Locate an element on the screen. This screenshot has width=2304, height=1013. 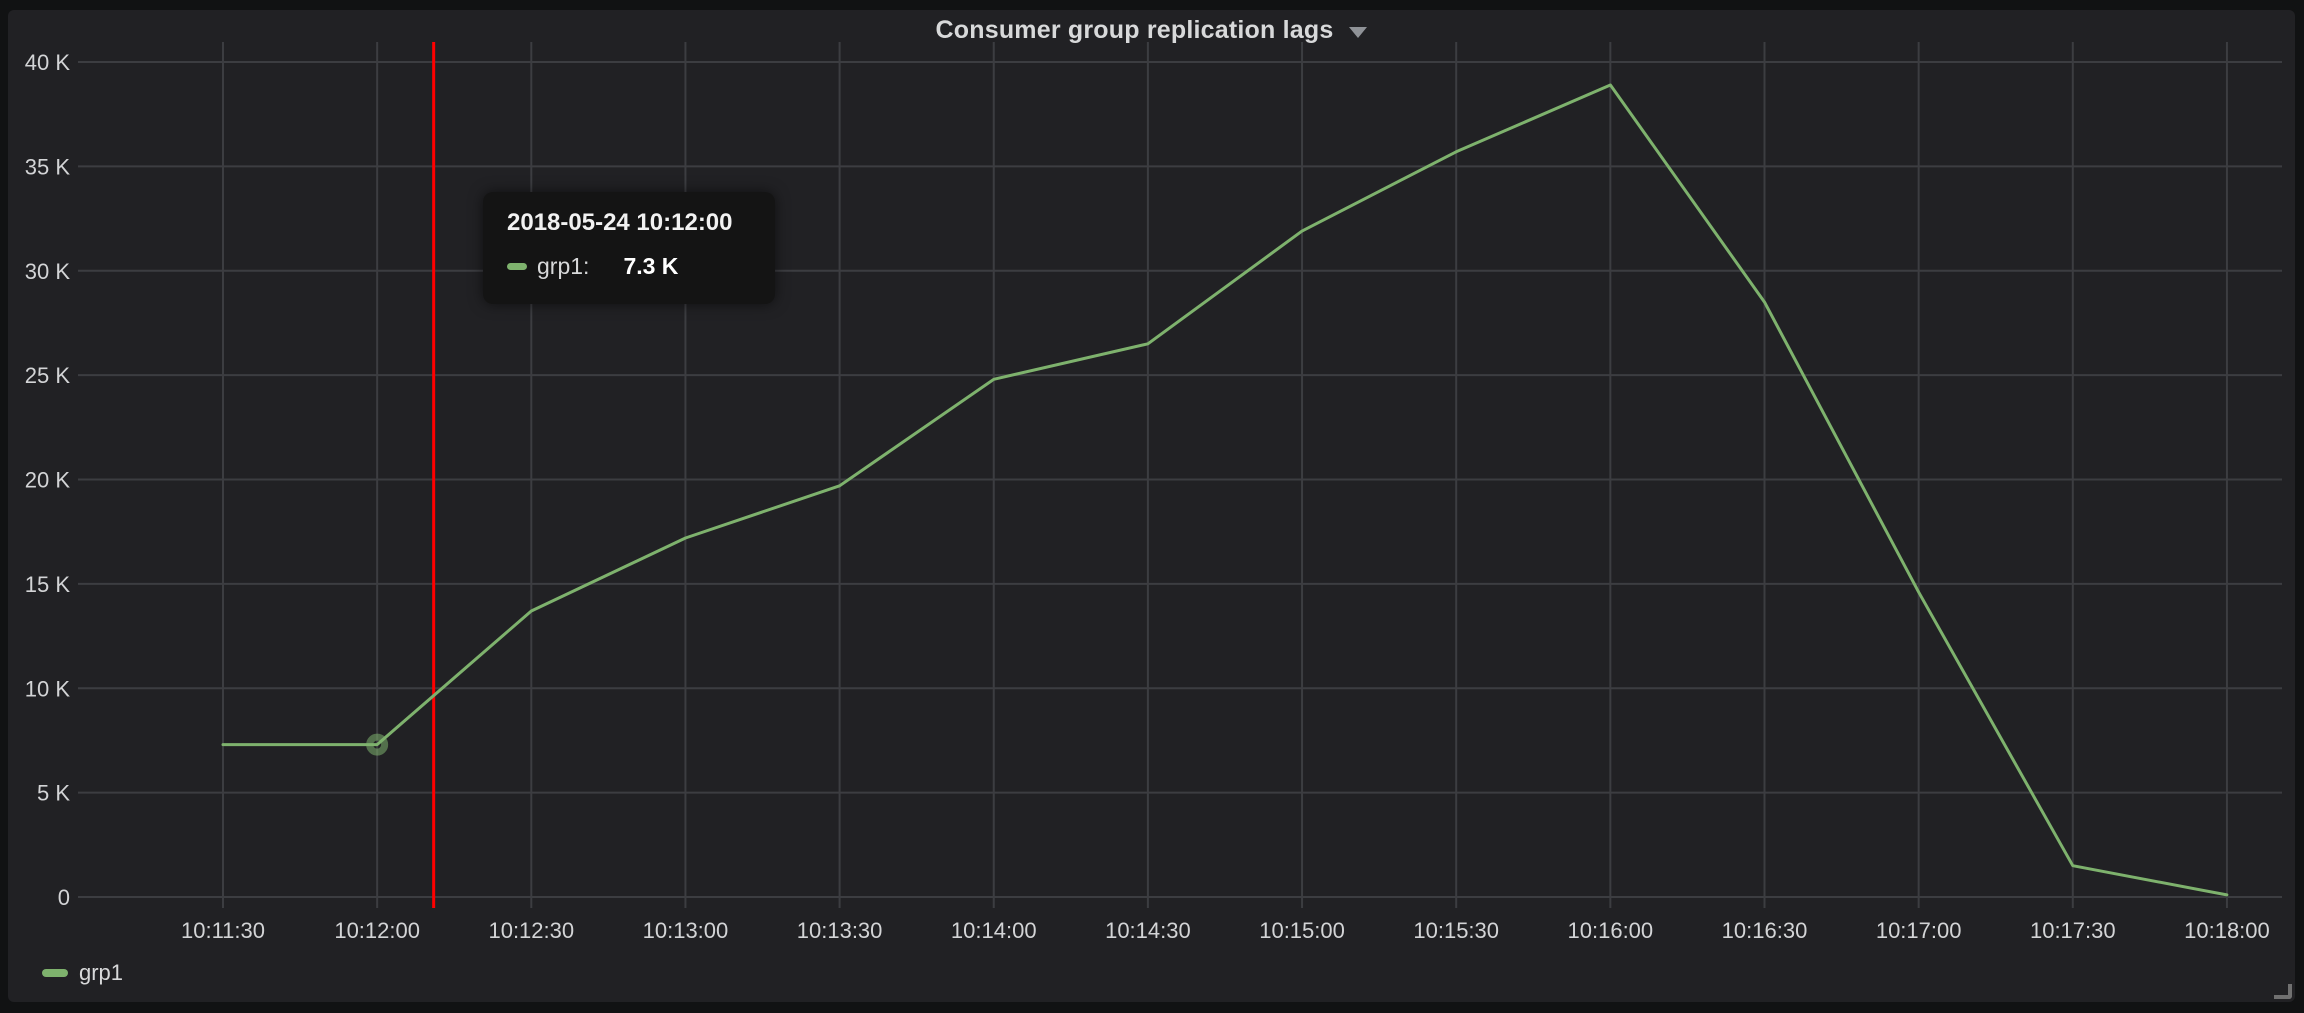
y-axis-tick-label: 25 K is located at coordinates (48, 375).